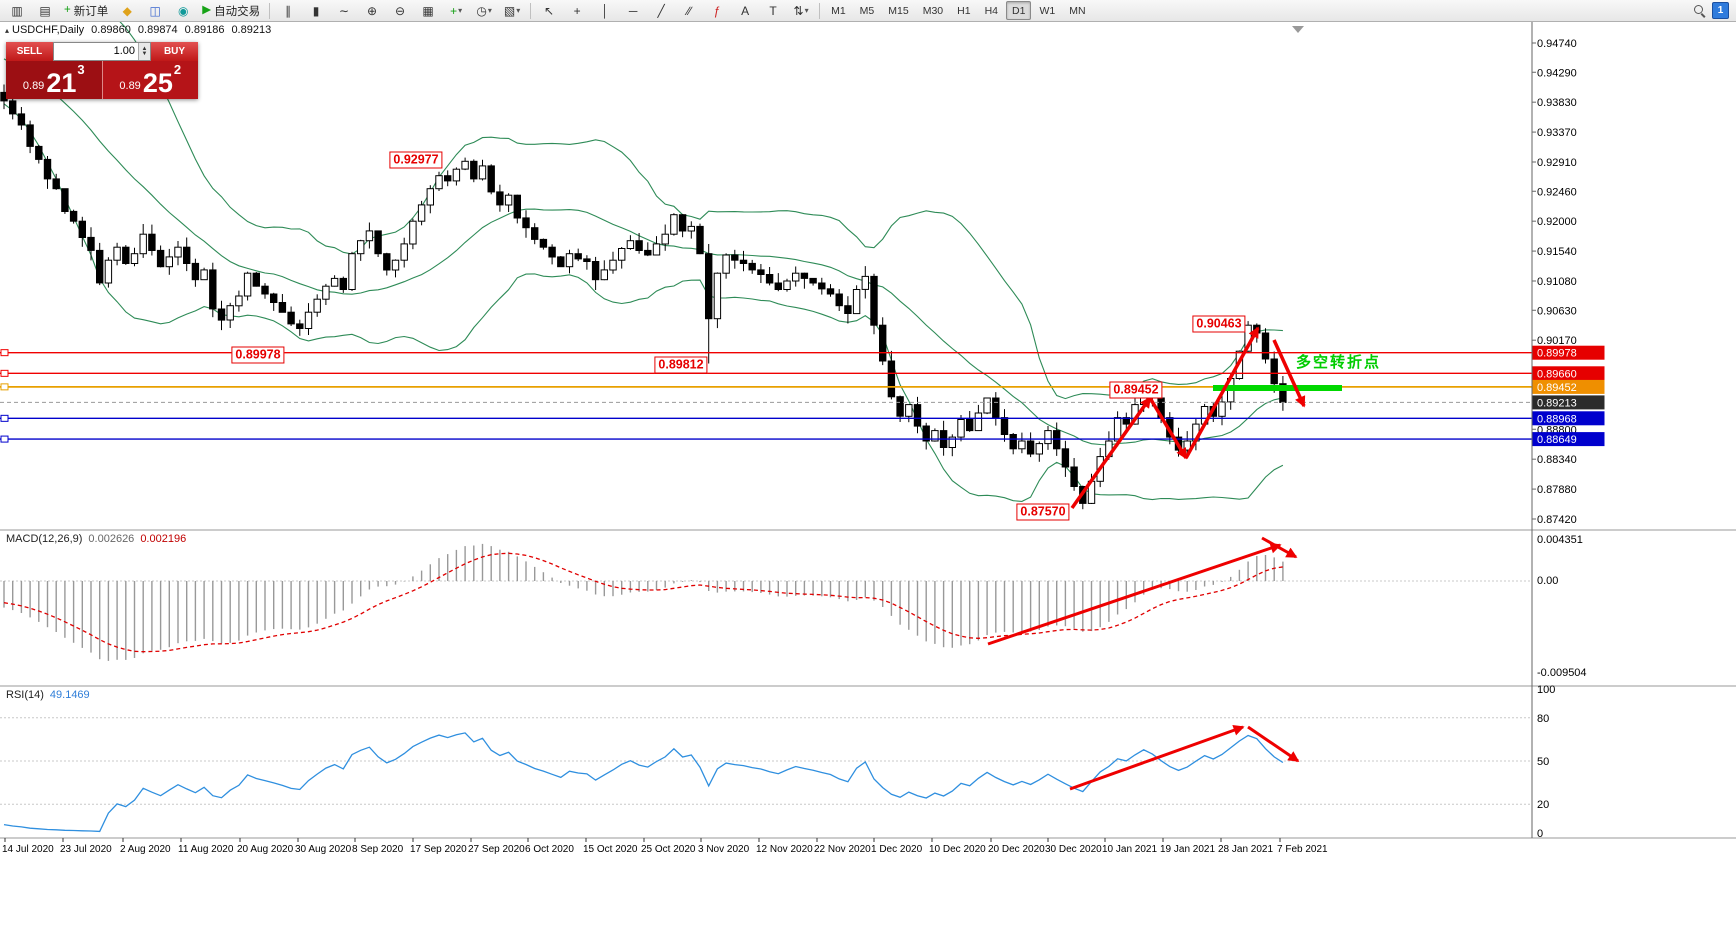  What do you see at coordinates (144, 48) in the screenshot?
I see `spinner-up-icon: ▲` at bounding box center [144, 48].